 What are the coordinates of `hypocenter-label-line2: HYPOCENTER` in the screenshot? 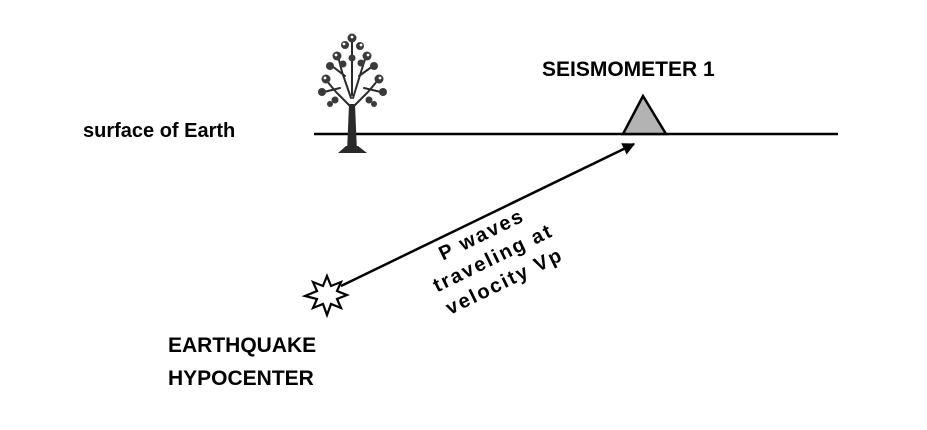 It's located at (241, 378).